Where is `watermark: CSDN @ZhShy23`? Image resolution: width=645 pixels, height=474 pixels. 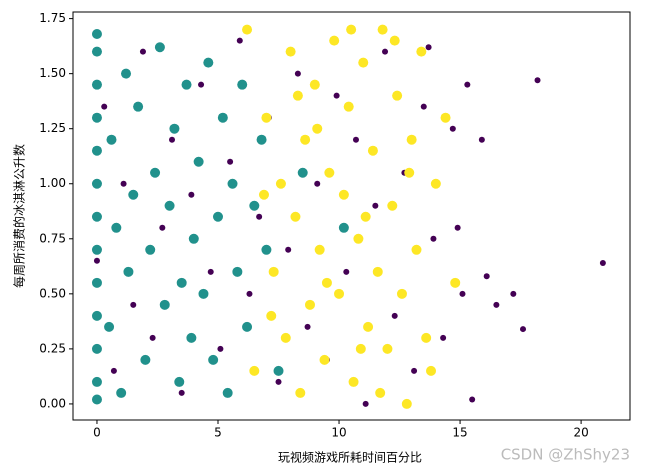
watermark: CSDN @ZhShy23 is located at coordinates (565, 455).